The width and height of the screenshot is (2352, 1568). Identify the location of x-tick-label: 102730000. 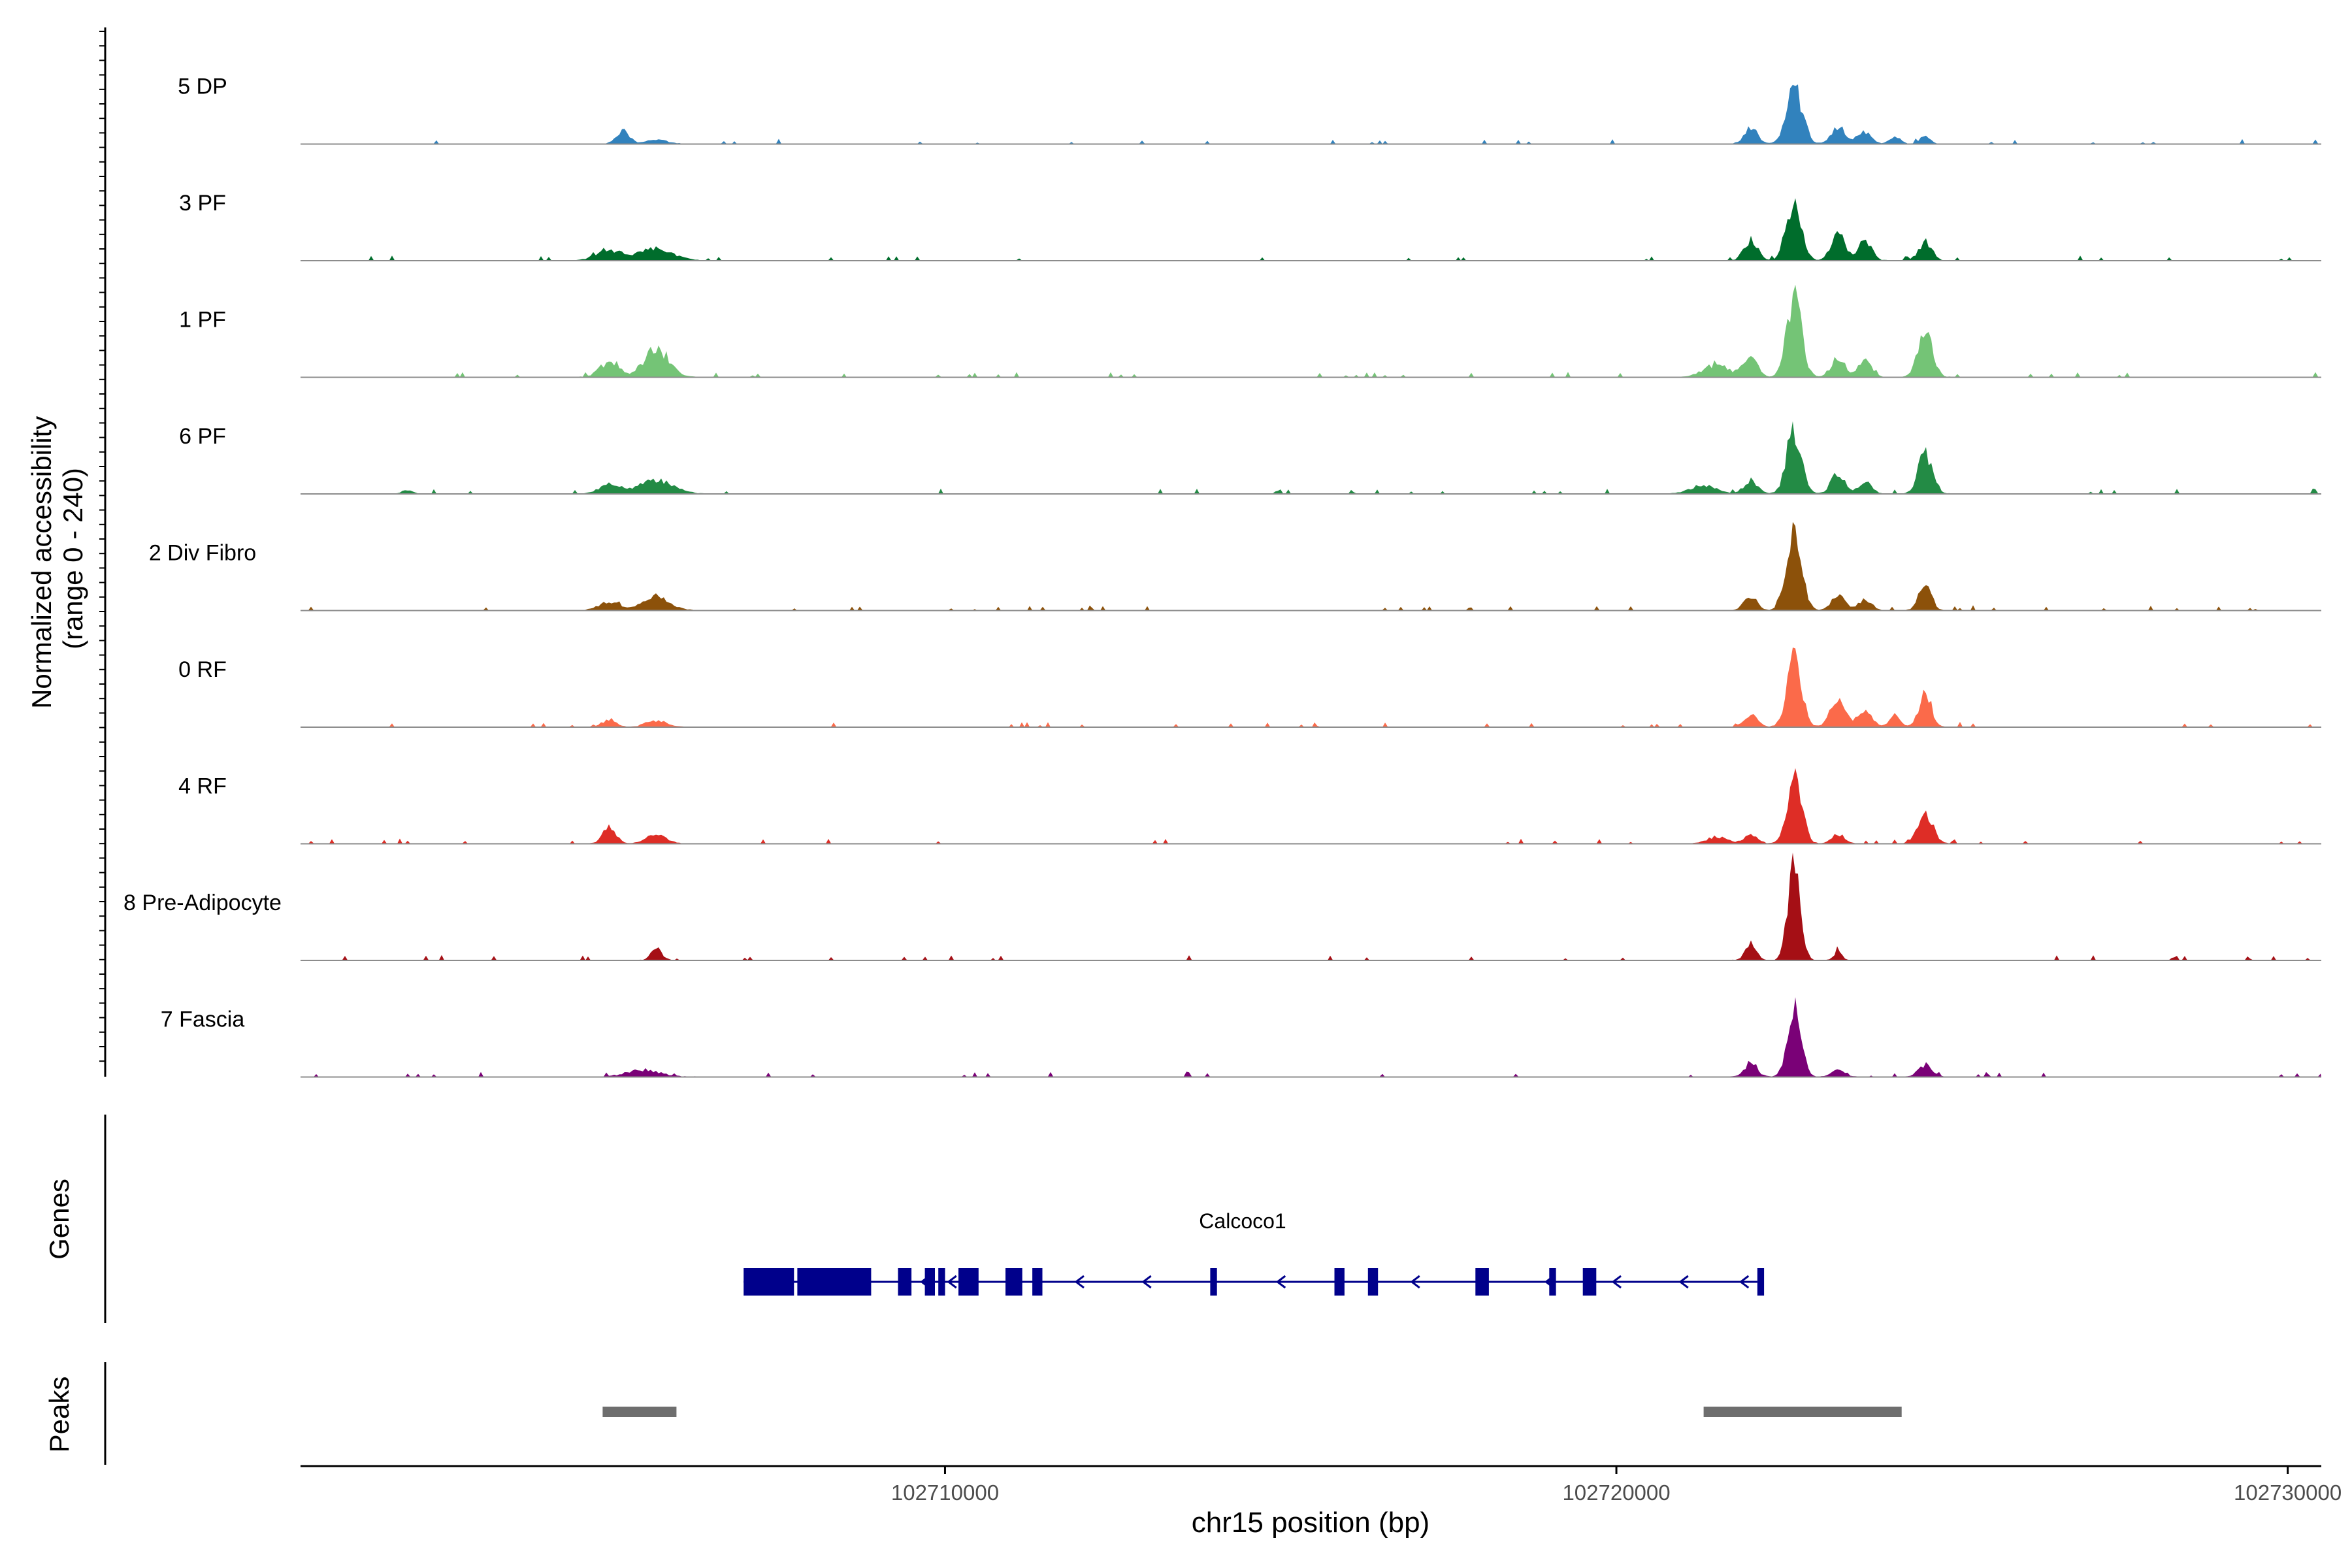
(2288, 1492).